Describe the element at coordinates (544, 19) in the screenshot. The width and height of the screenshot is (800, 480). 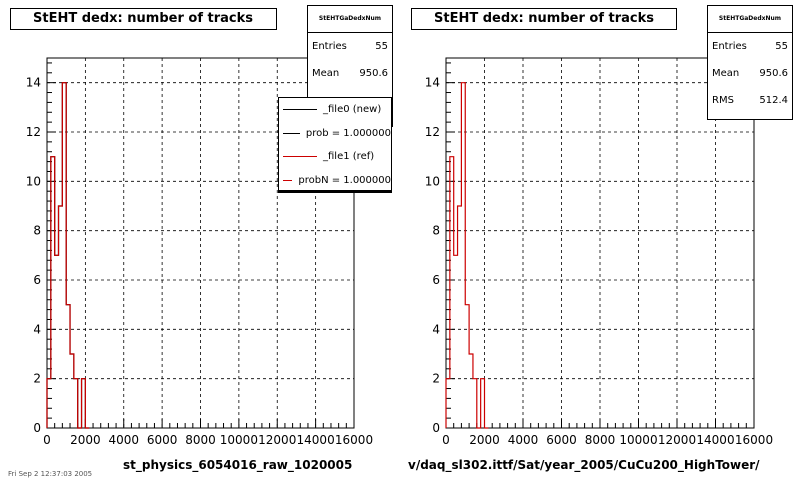
I see `right-title: StEHT dedx: number of tracks` at that location.